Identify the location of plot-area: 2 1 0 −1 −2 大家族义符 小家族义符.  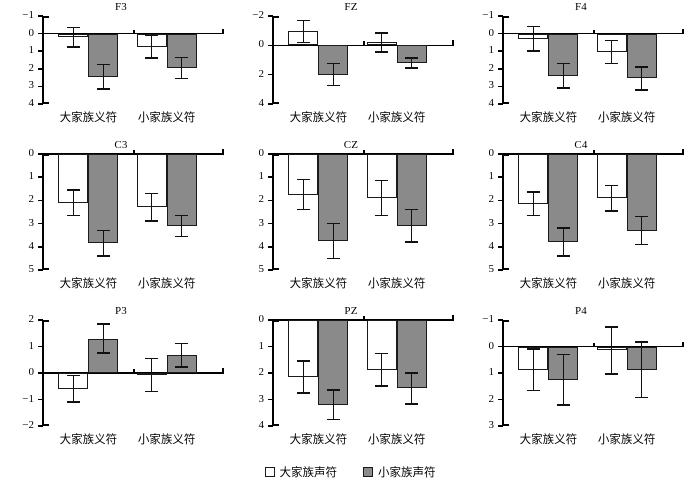
(123, 379).